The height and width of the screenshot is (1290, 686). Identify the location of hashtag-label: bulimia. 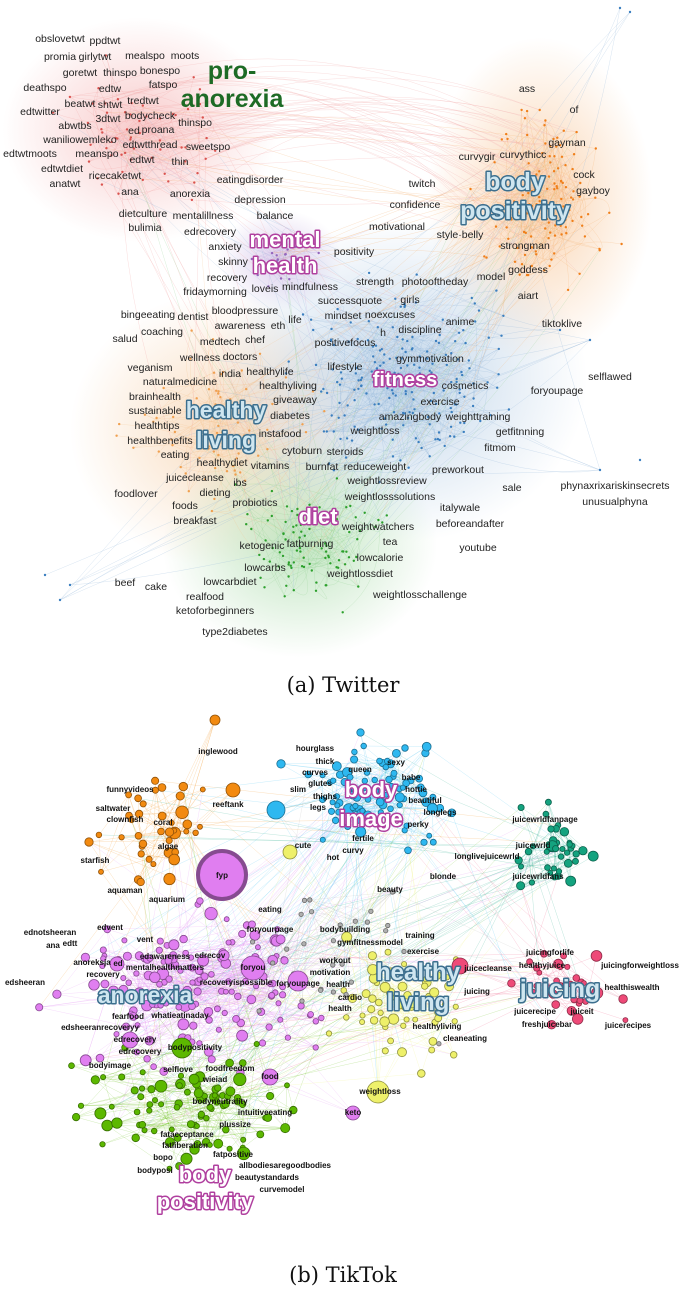
(144, 228).